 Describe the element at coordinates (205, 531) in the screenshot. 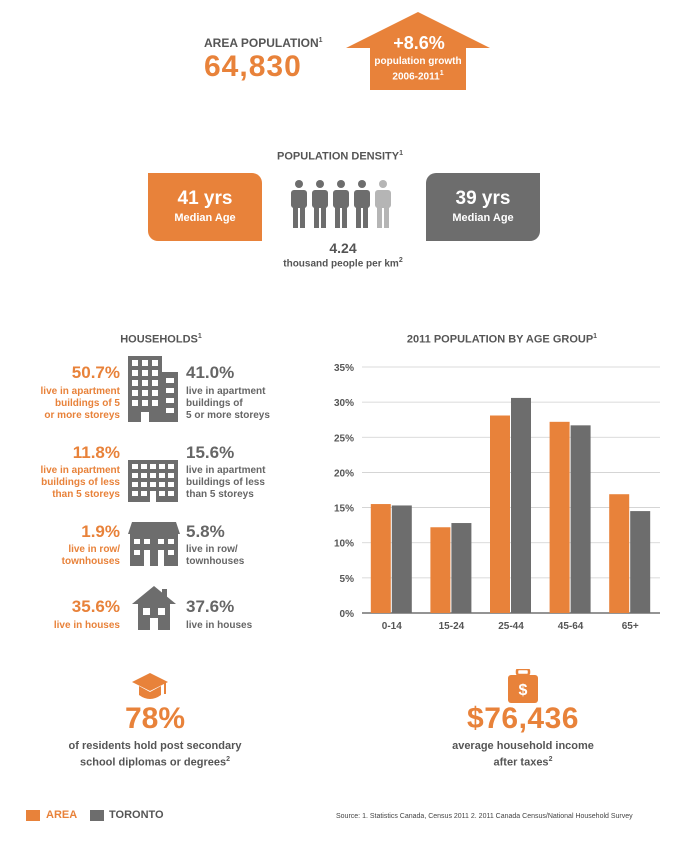

I see `hh-toronto-pct: 5.8%` at that location.